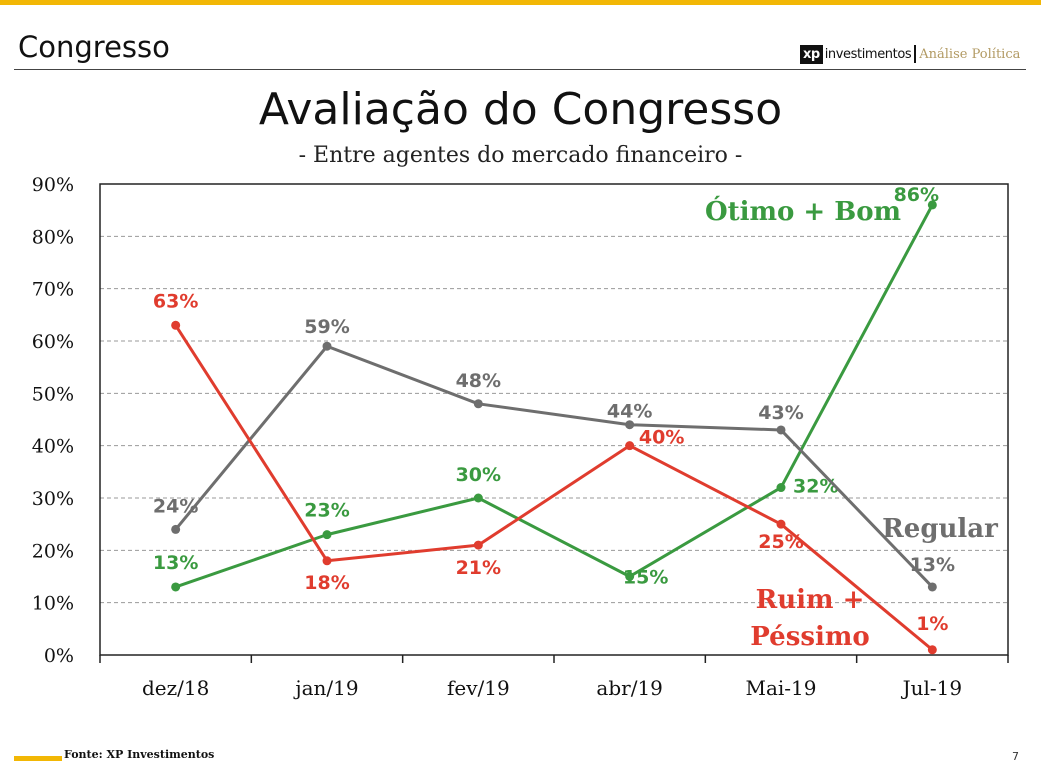 This screenshot has height=774, width=1041. Describe the element at coordinates (916, 195) in the screenshot. I see `data-label: 86%` at that location.